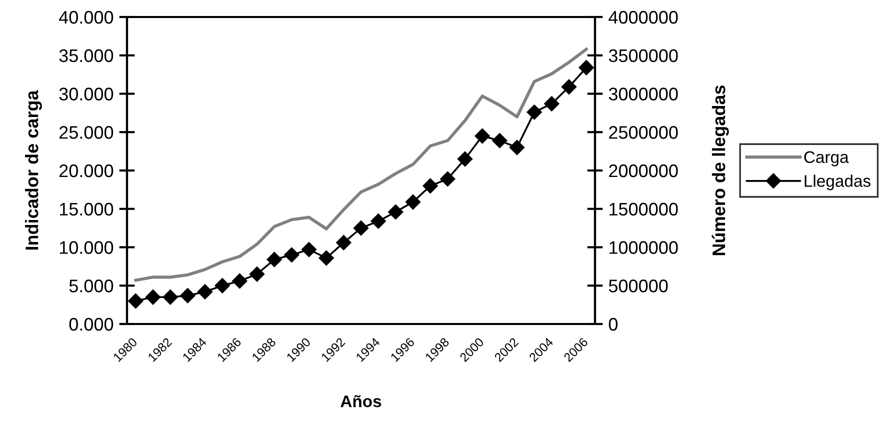 This screenshot has width=893, height=423. Describe the element at coordinates (86, 17) in the screenshot. I see `y-tick-label: 40.000` at that location.